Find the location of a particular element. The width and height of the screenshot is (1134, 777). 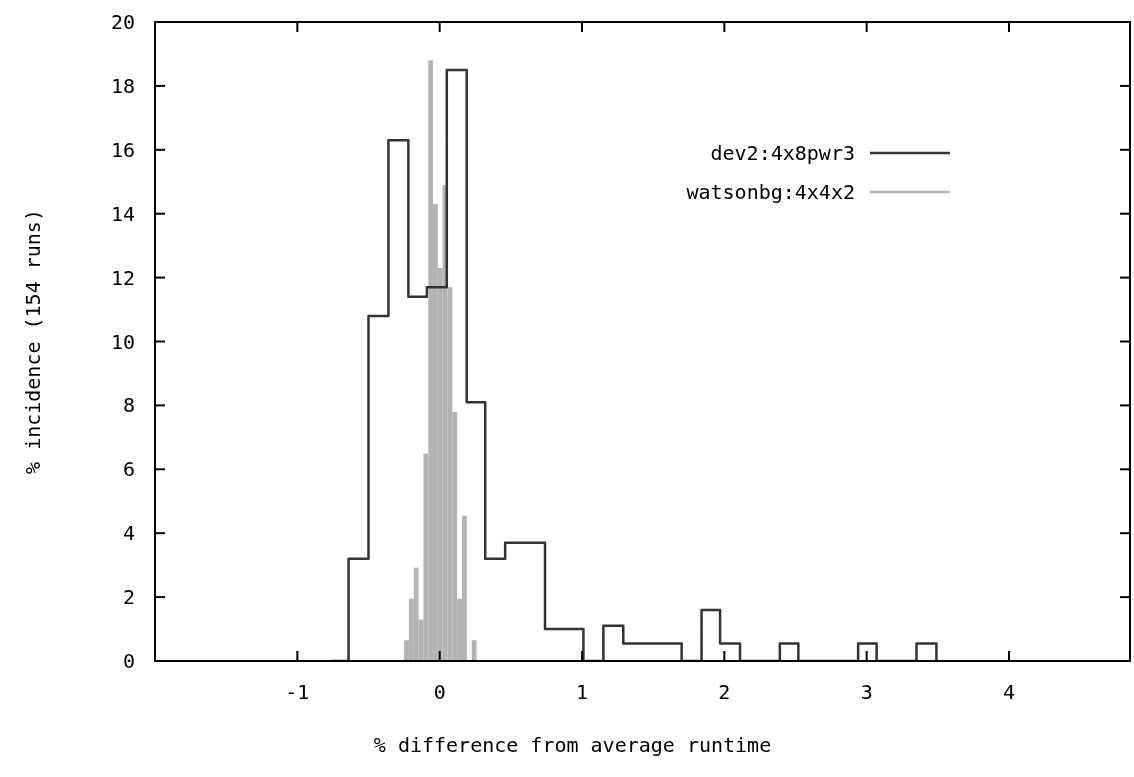

y-tick-label: 18 is located at coordinates (122, 85).